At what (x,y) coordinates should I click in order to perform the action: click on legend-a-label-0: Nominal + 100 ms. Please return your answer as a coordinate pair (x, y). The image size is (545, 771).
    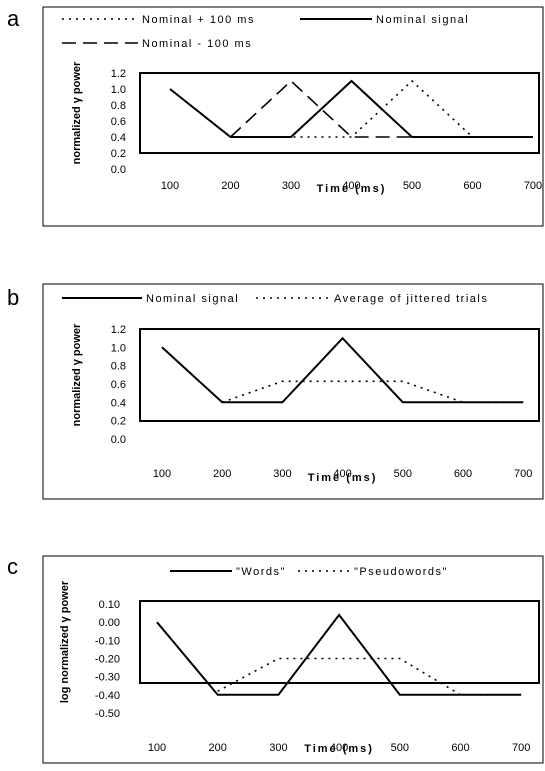
    Looking at the image, I should click on (198, 20).